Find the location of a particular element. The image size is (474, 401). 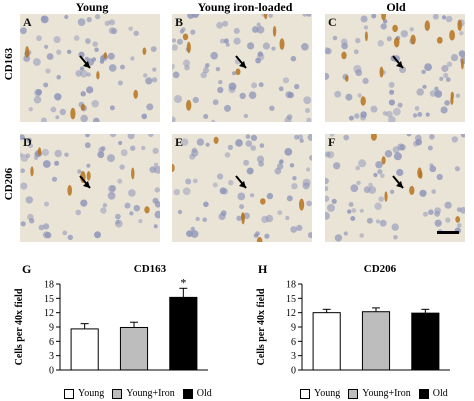

y-axis-label: Cells per 40x field is located at coordinates (19, 326).